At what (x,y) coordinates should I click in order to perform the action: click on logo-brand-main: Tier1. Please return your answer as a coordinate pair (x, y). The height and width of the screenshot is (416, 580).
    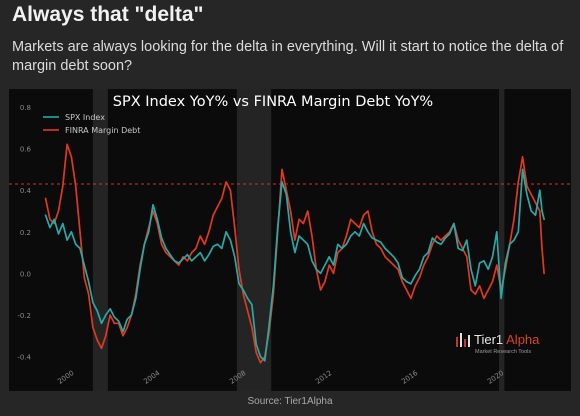
    Looking at the image, I should click on (488, 339).